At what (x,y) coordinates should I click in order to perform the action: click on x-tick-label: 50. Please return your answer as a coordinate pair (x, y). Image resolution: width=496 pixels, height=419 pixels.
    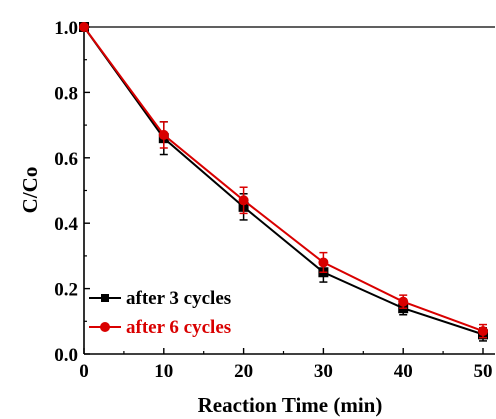
    Looking at the image, I should click on (483, 371).